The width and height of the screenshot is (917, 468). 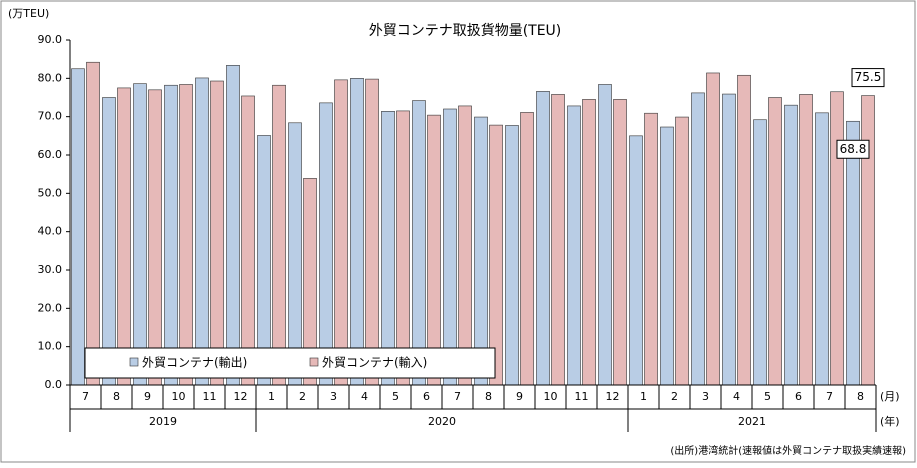 I want to click on year-label: 2019, so click(x=163, y=421).